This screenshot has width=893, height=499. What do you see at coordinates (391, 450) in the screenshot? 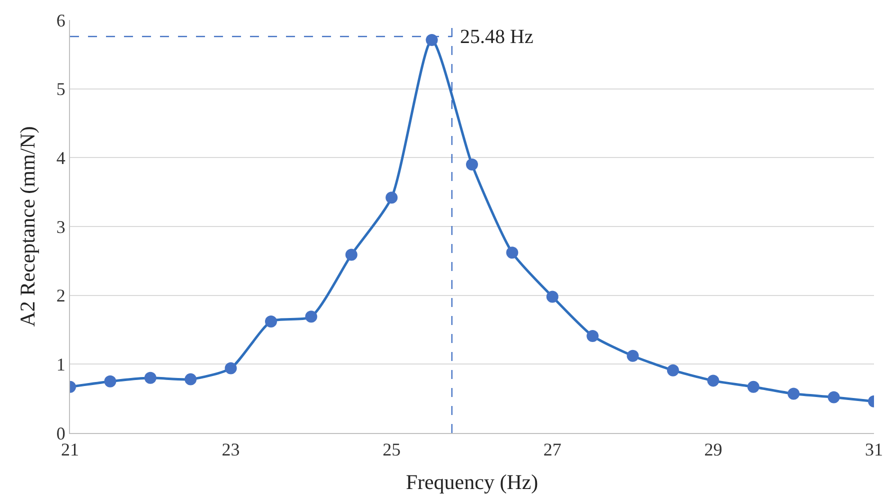
I see `x-tick-label: 25` at bounding box center [391, 450].